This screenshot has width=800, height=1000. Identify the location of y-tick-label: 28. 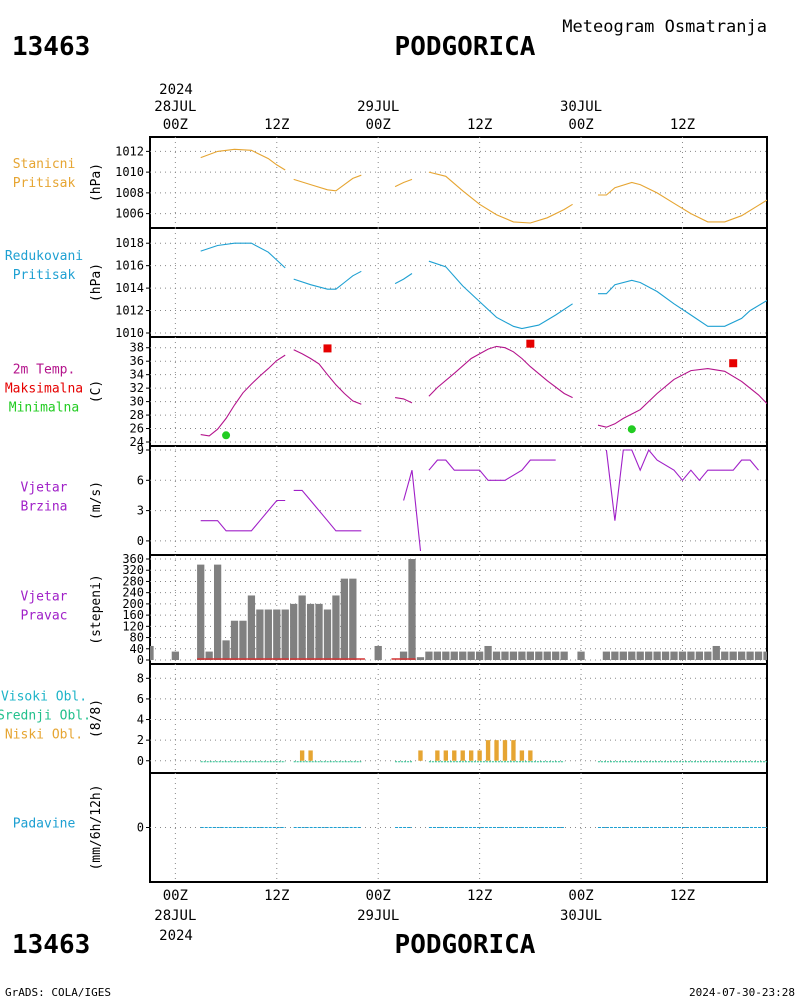
(137, 415).